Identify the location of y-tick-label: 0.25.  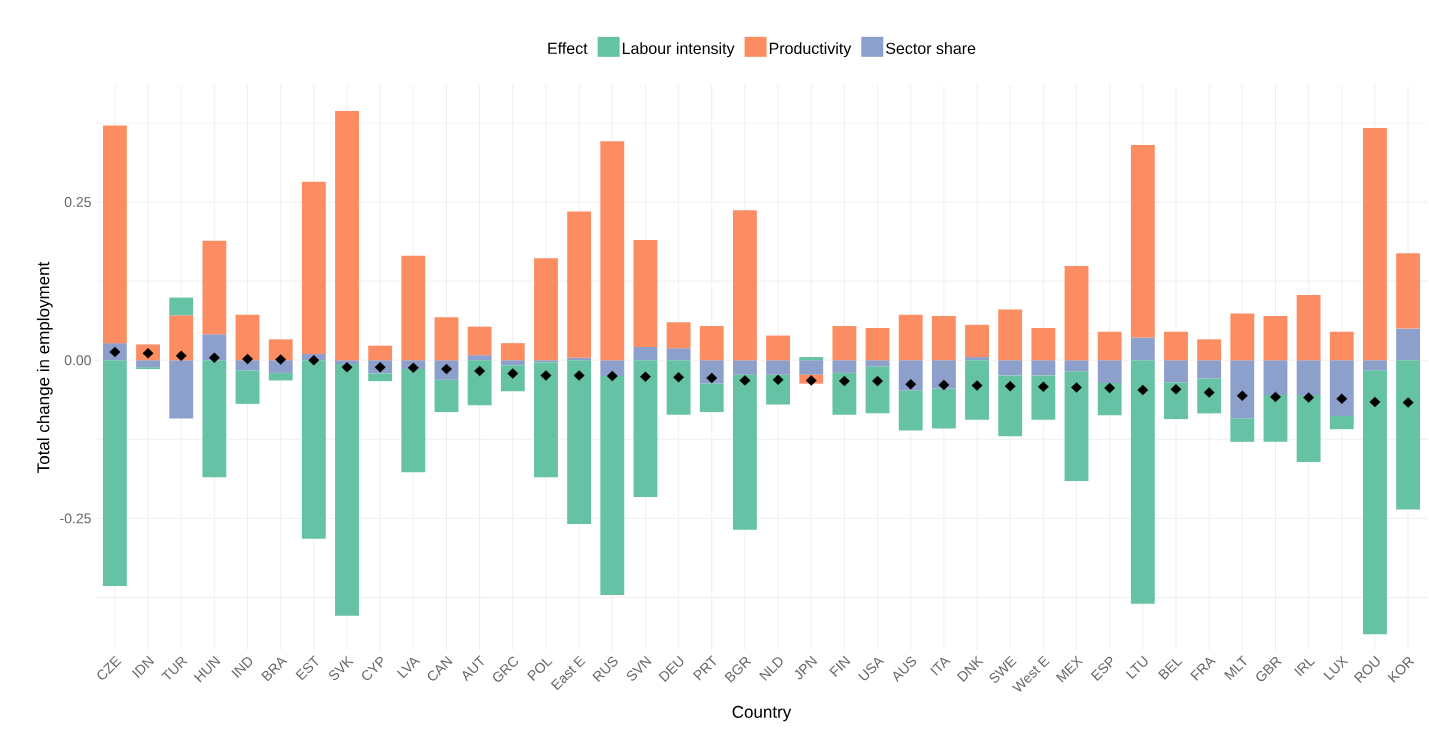
(77, 202).